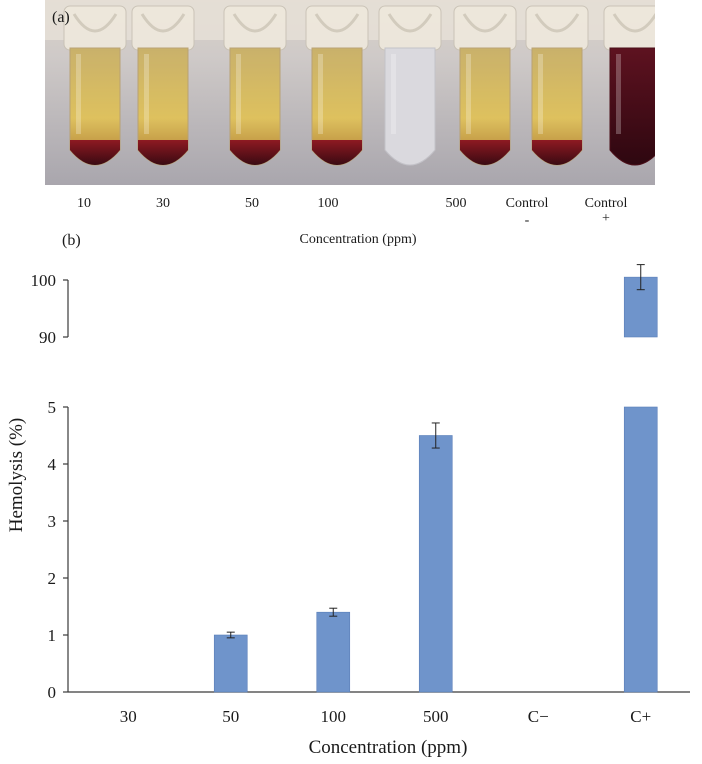  I want to click on y-tick-label: 0, so click(52, 692).